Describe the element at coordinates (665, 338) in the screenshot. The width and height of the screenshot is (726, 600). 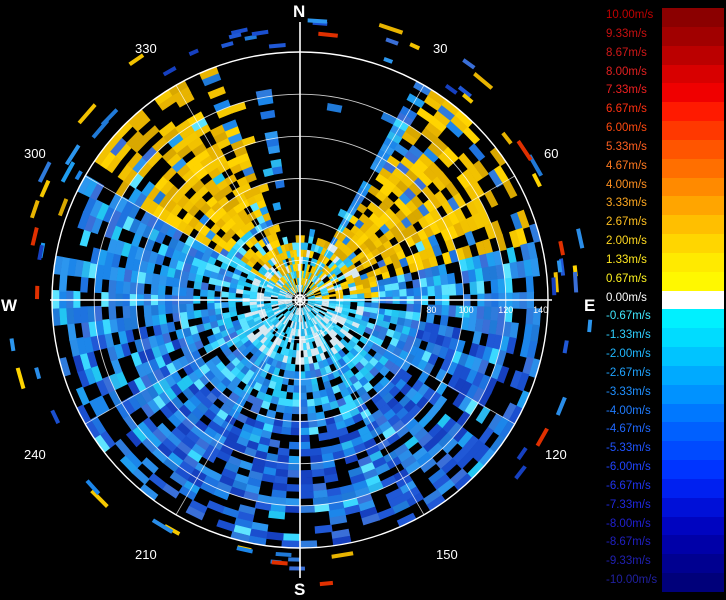
I see `legend-entry: -1.33m/s` at that location.